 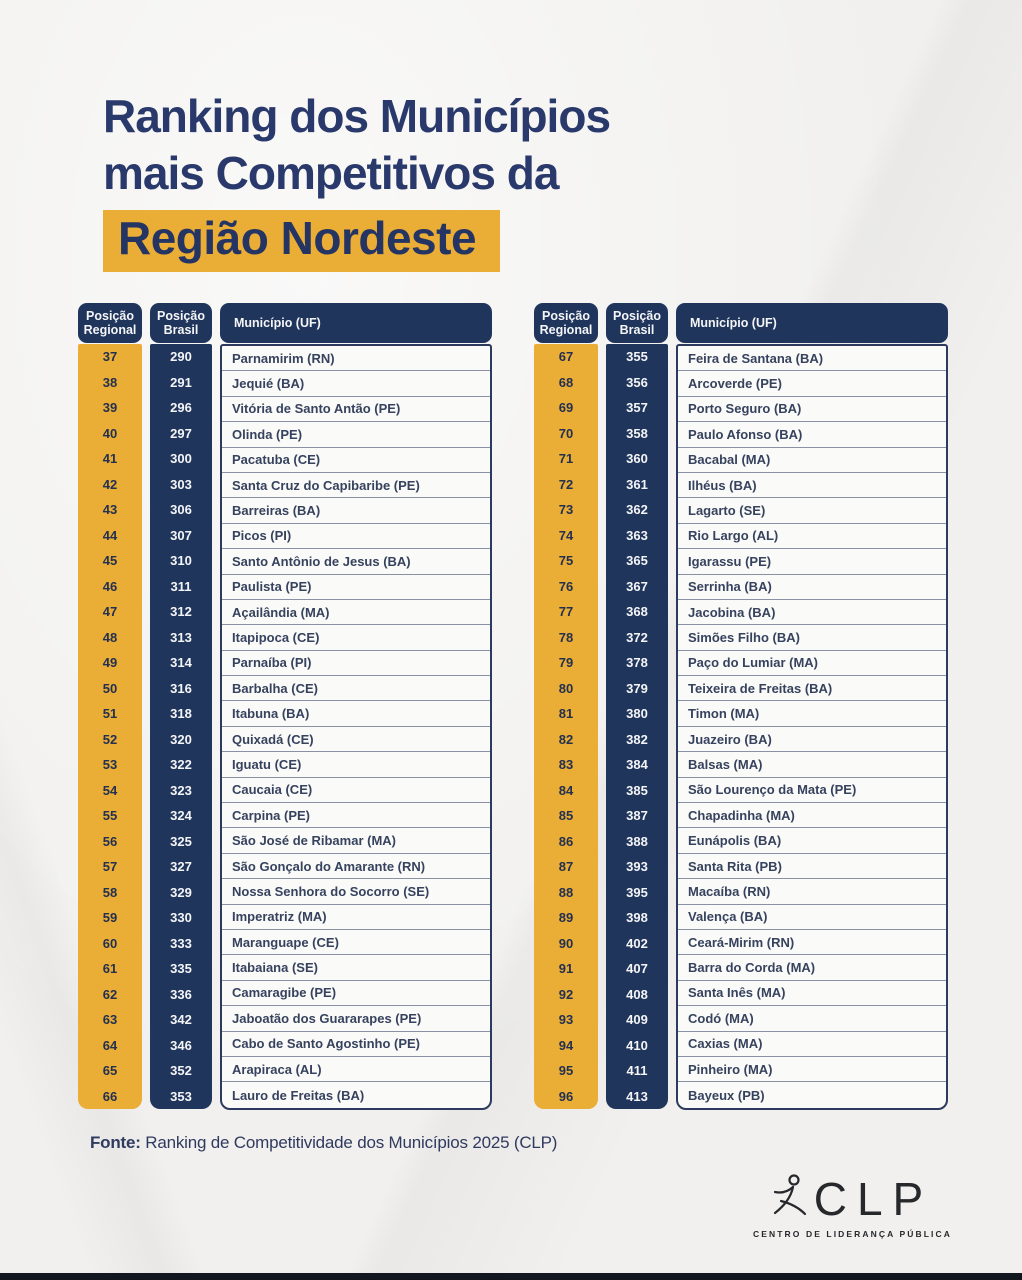 What do you see at coordinates (566, 323) in the screenshot?
I see `header-posicao-regional: Posição Regional` at bounding box center [566, 323].